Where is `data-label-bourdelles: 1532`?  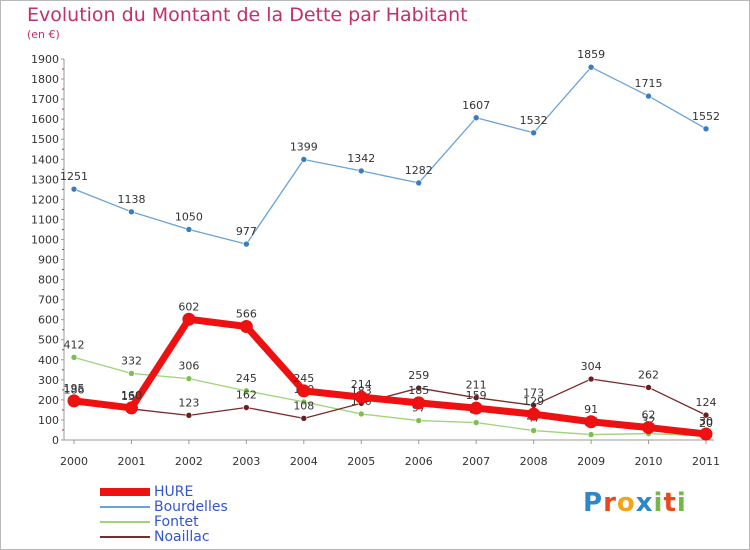
data-label-bourdelles: 1532 is located at coordinates (534, 120).